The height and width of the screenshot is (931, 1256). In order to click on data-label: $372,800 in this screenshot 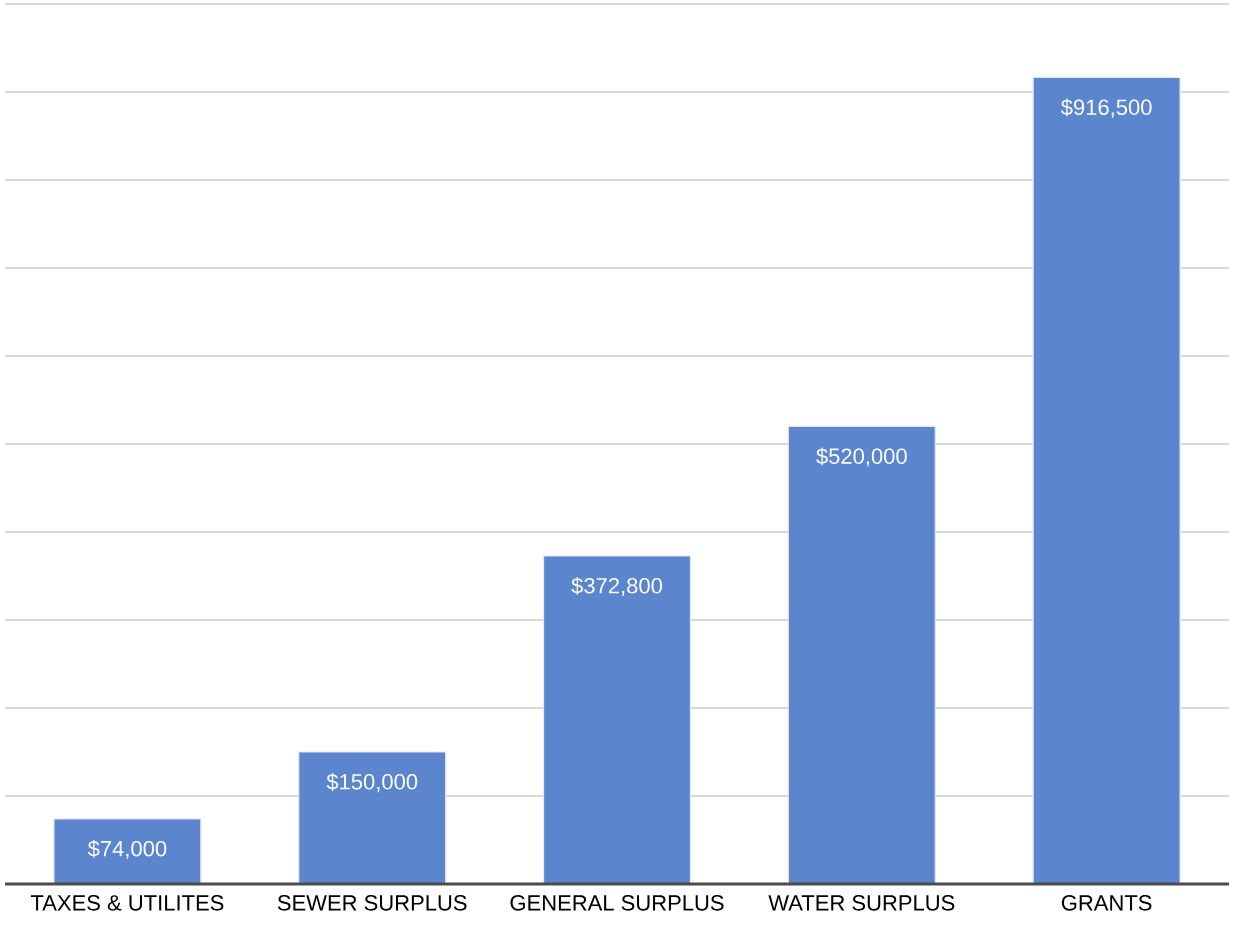, I will do `click(616, 587)`.